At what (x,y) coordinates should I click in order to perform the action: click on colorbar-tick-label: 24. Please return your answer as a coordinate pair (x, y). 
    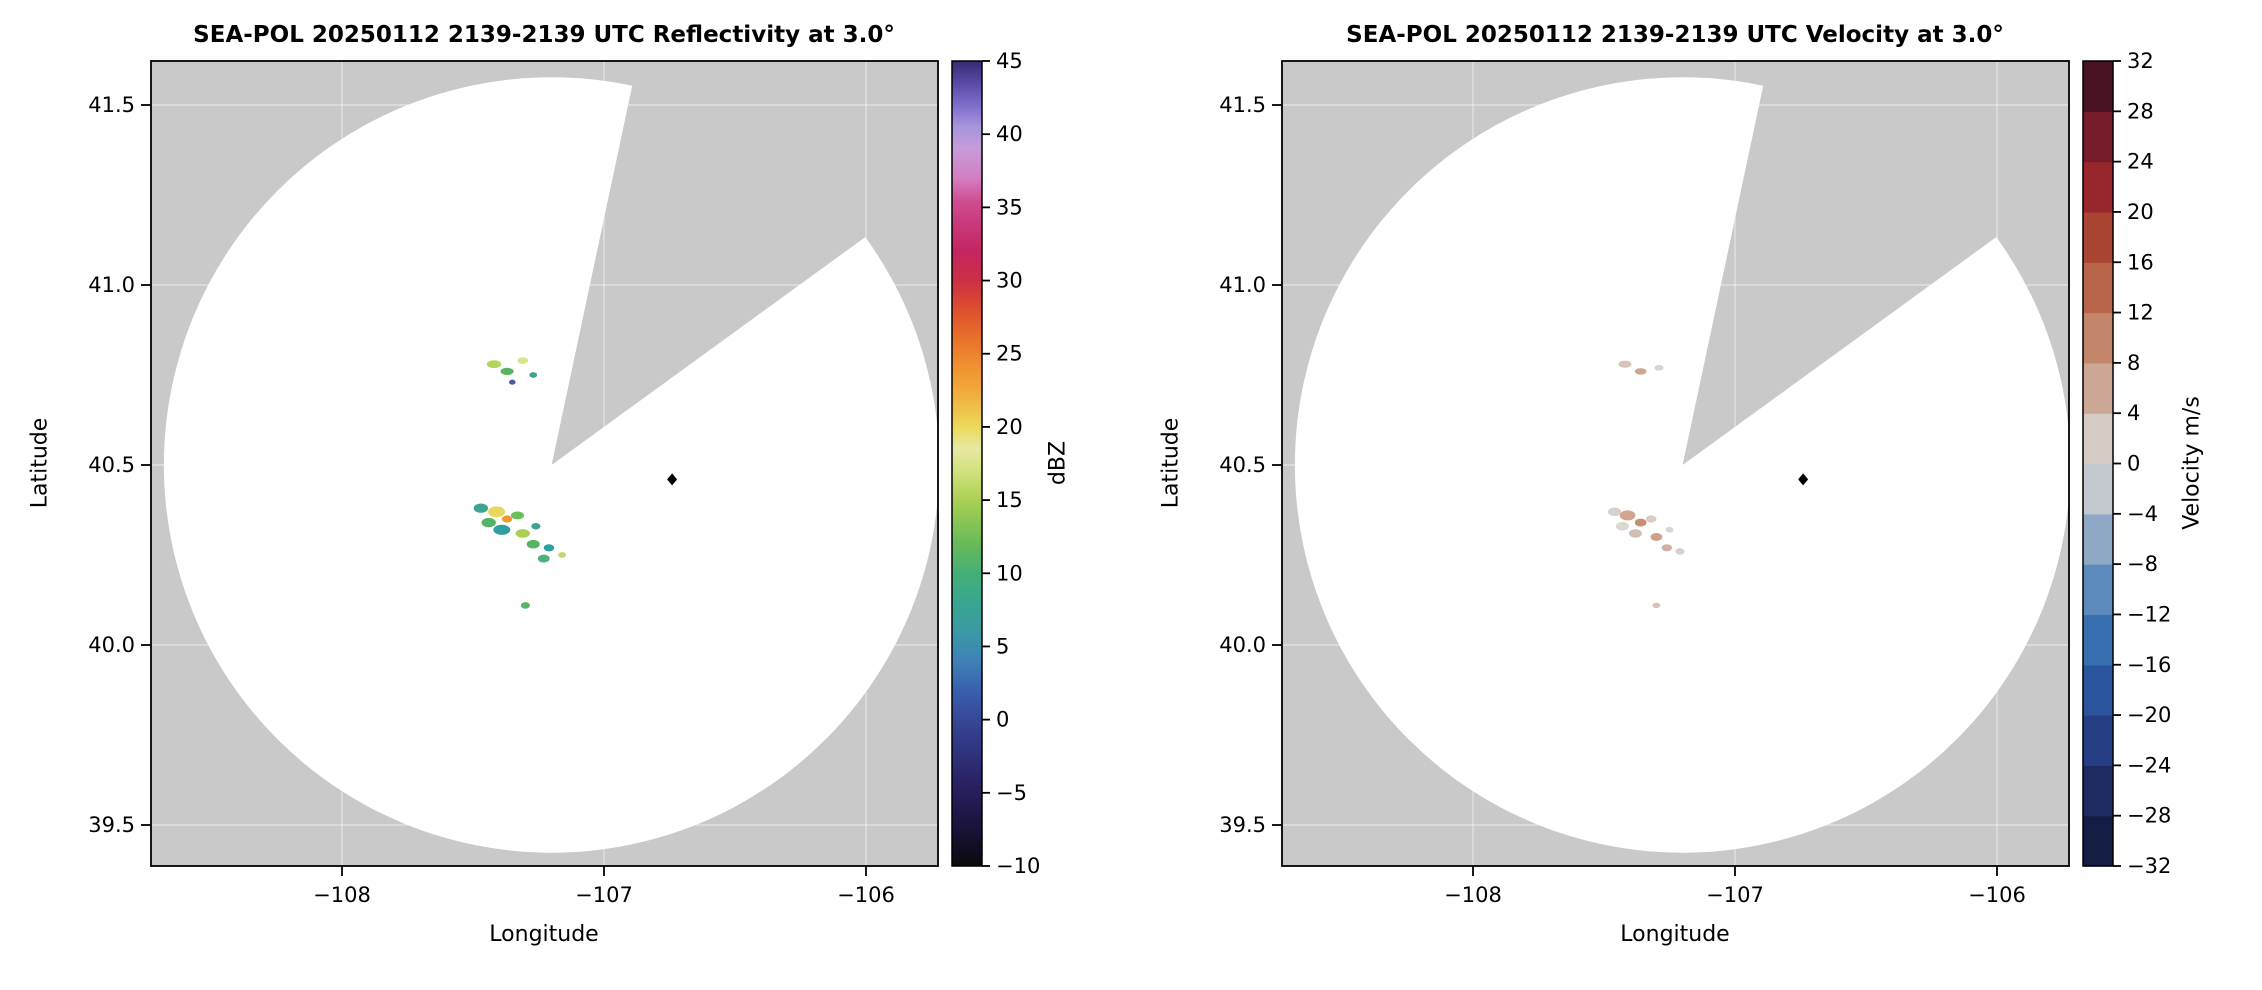
    Looking at the image, I should click on (2140, 162).